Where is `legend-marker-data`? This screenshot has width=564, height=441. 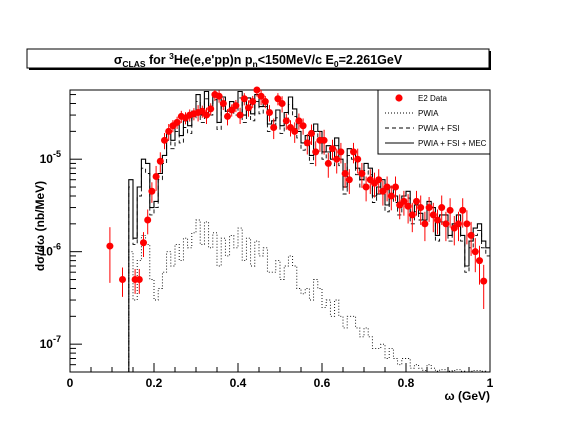
legend-marker-data is located at coordinates (399, 98).